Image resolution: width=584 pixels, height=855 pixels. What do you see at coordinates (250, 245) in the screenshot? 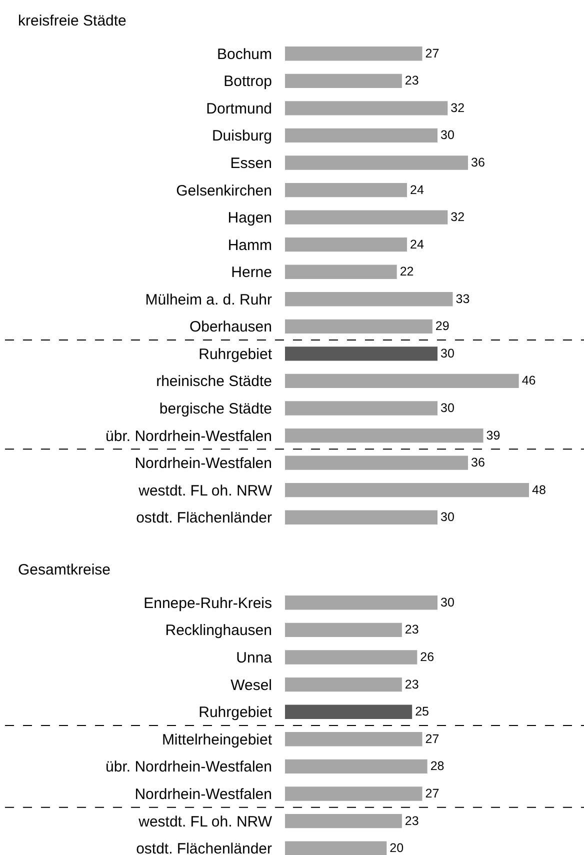
I see `y-tick-label: Hamm` at bounding box center [250, 245].